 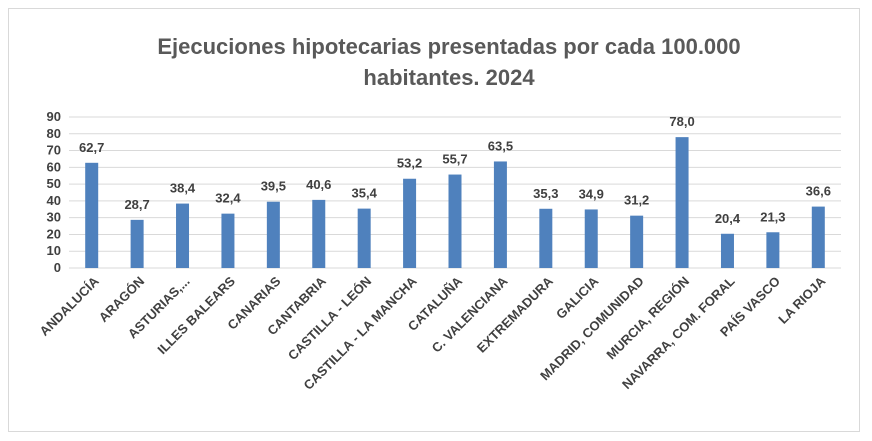 I want to click on data-label: 35,4, so click(x=365, y=193).